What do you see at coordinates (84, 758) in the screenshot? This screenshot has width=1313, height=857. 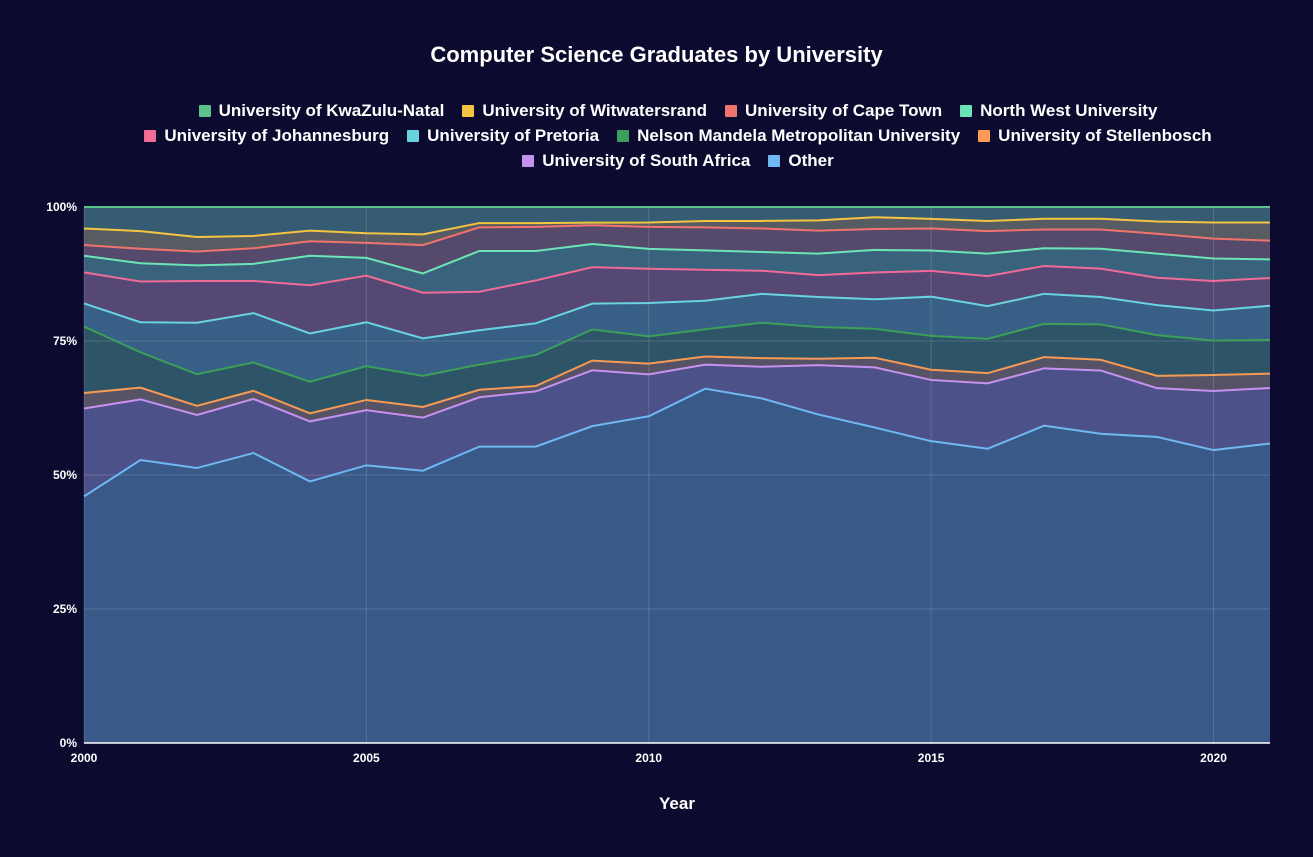 I see `x-tick-label: 2000` at bounding box center [84, 758].